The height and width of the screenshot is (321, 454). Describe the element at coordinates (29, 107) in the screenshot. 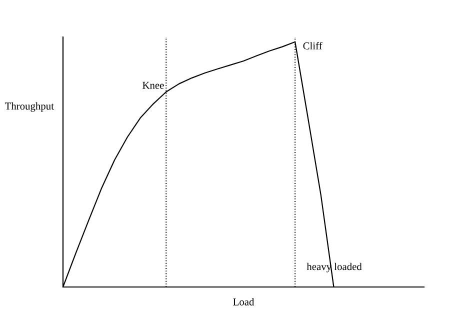

I see `y-axis-title: Throughput` at that location.